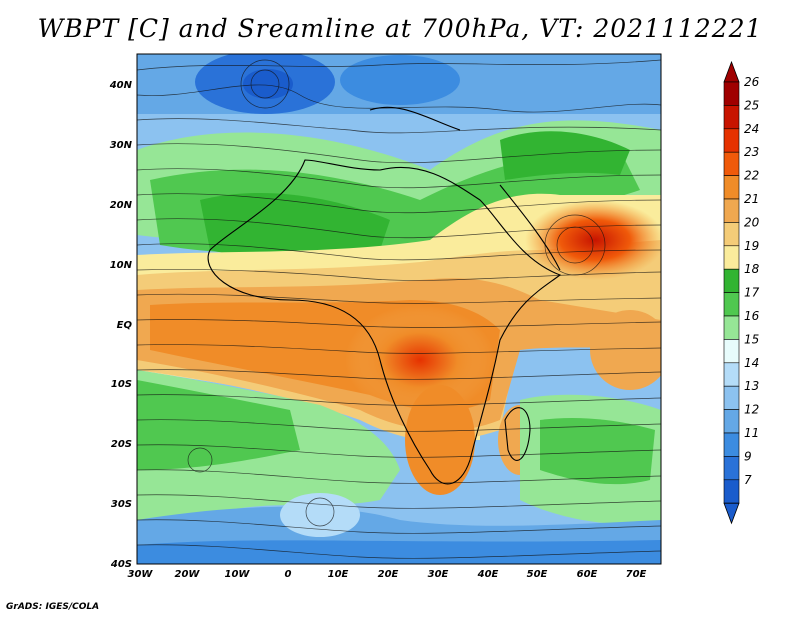 Image resolution: width=800 pixels, height=618 pixels. I want to click on lat-tick-label: 40S, so click(121, 564).